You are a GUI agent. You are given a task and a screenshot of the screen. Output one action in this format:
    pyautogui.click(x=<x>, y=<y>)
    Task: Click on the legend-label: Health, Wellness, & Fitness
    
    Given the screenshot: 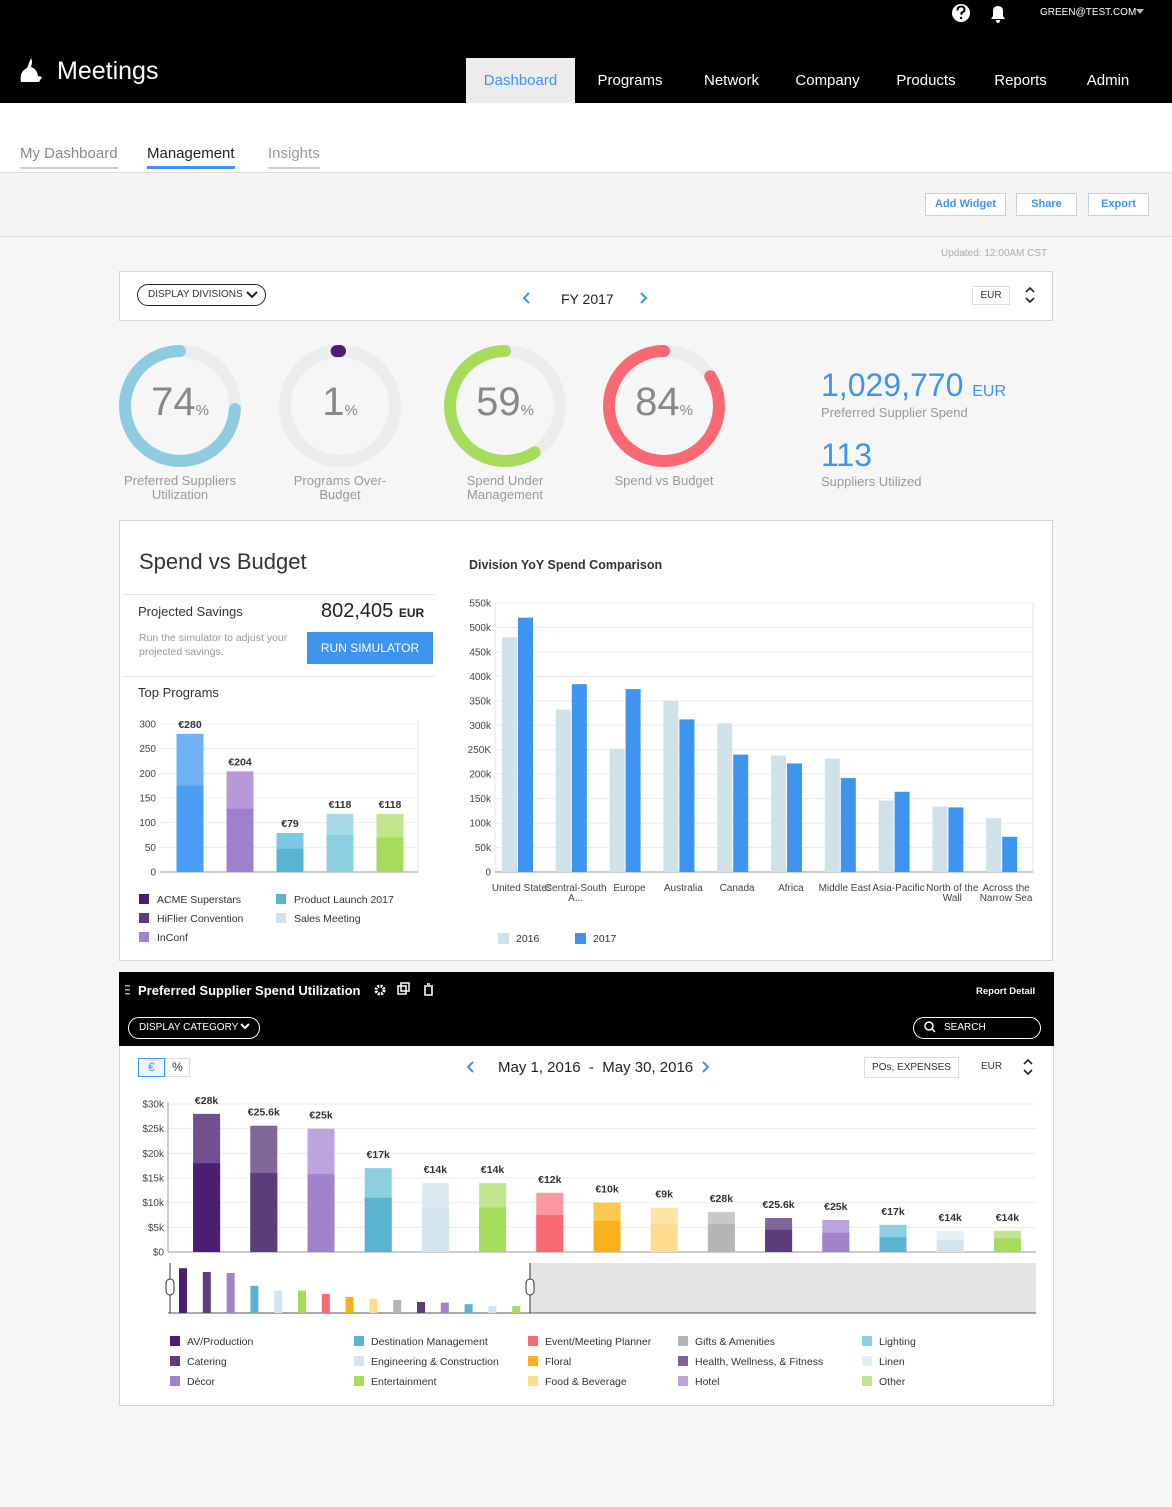 What is the action you would take?
    pyautogui.click(x=759, y=1362)
    